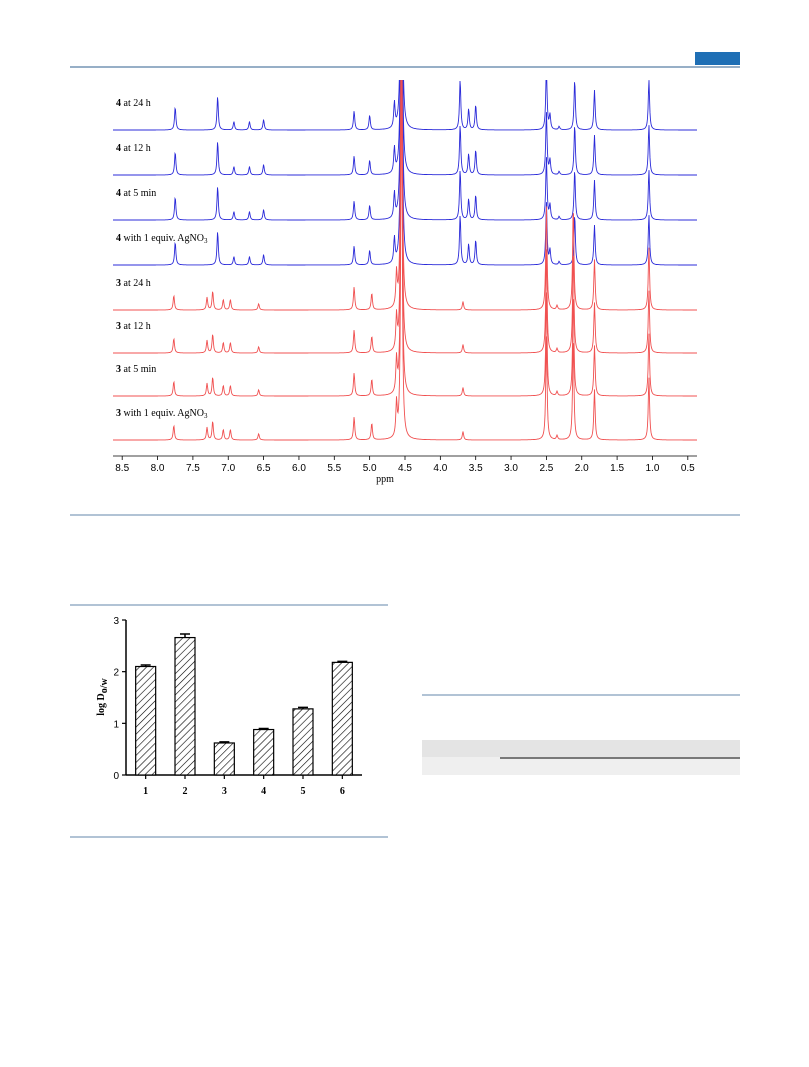 This screenshot has height=1067, width=809. Describe the element at coordinates (116, 621) in the screenshot. I see `y-tick-label: 3` at that location.